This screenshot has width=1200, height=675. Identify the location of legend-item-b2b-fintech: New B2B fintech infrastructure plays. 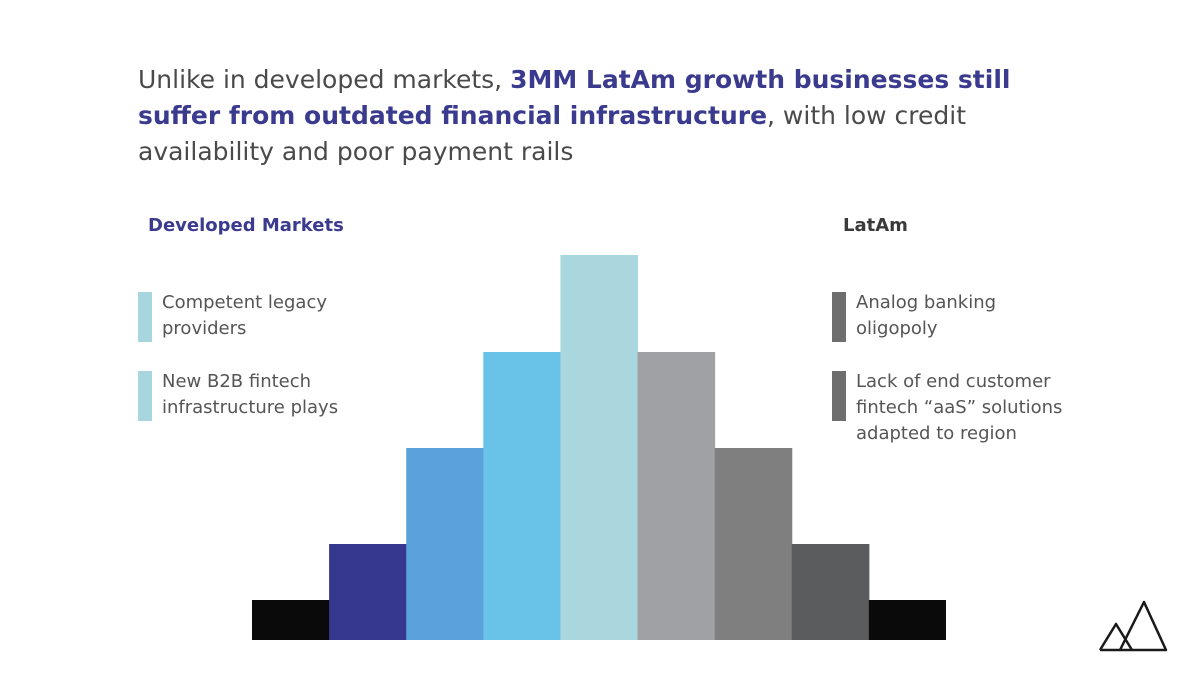
(278, 395).